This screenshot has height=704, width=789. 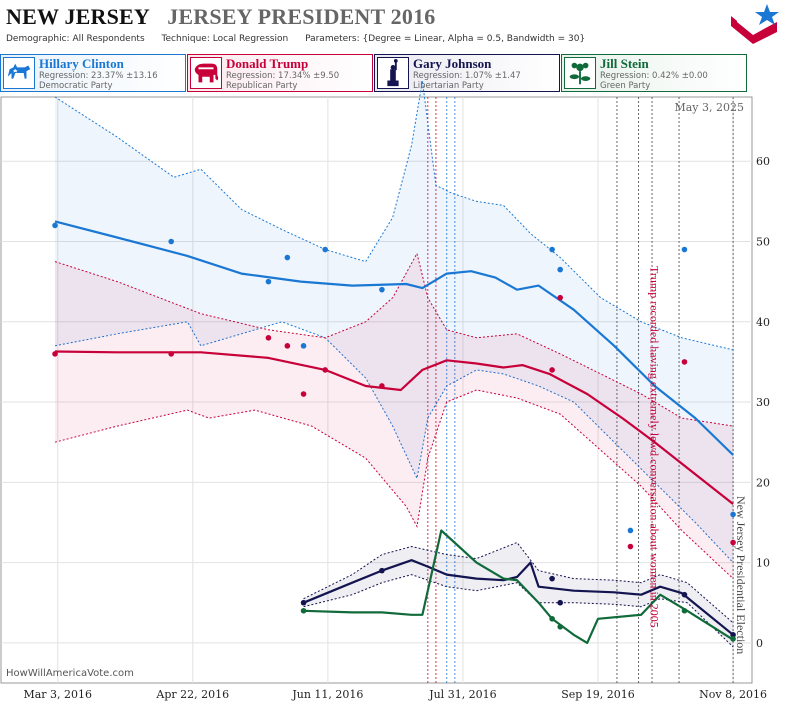 I want to click on flower-icon, so click(x=580, y=73).